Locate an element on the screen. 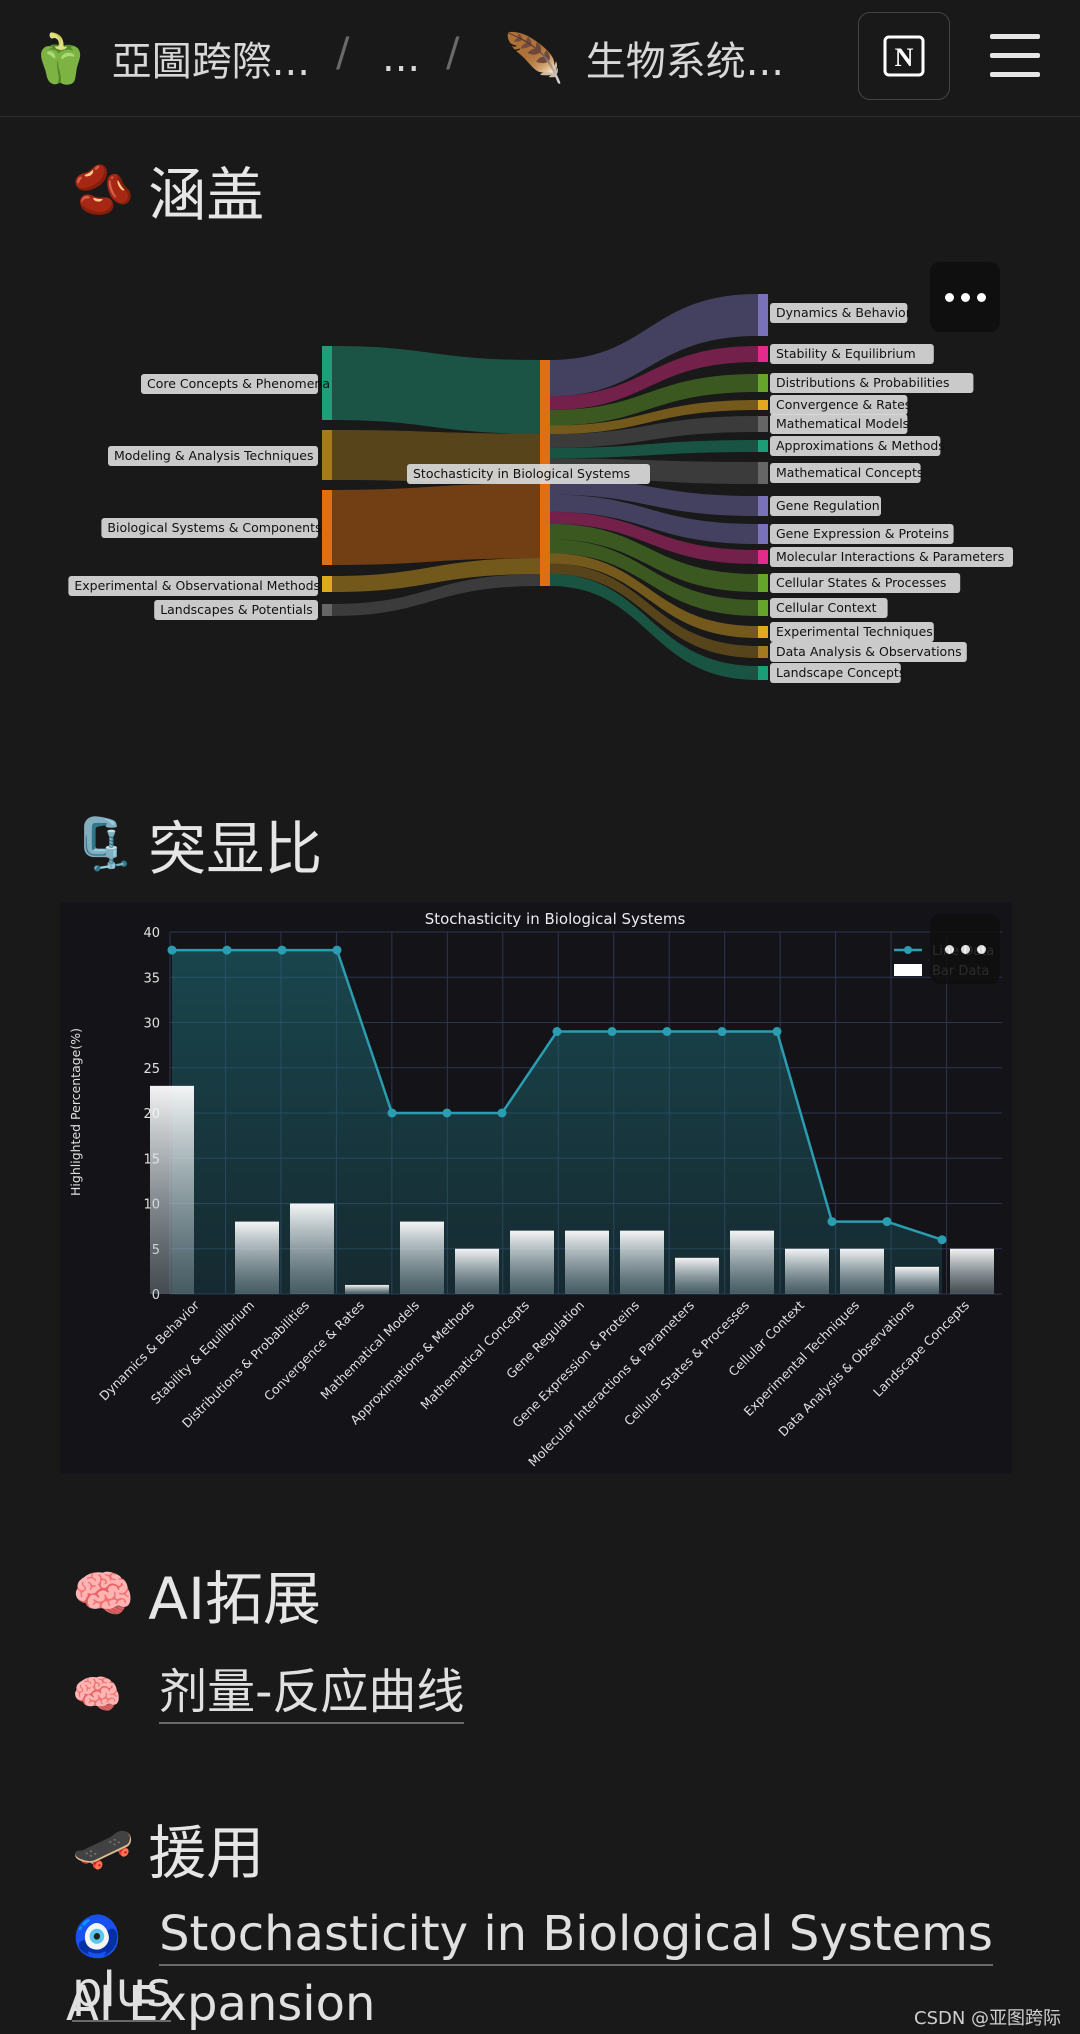 The width and height of the screenshot is (1080, 2034). heading-text: 涵盖 is located at coordinates (206, 195).